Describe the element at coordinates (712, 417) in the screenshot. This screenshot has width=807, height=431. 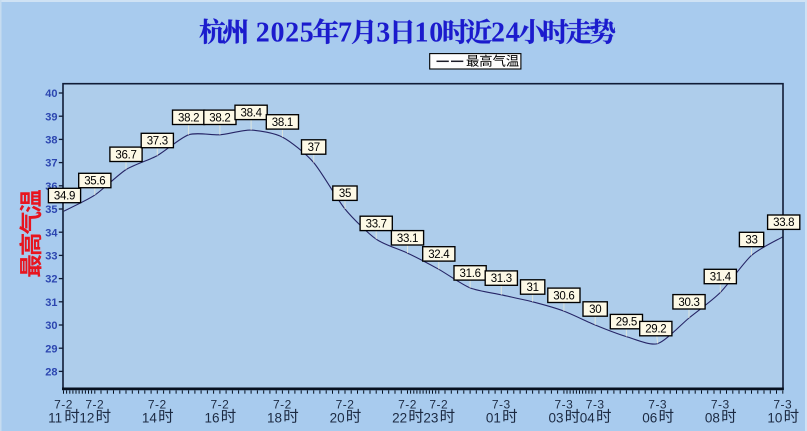
I see `svg-text: 08` at that location.